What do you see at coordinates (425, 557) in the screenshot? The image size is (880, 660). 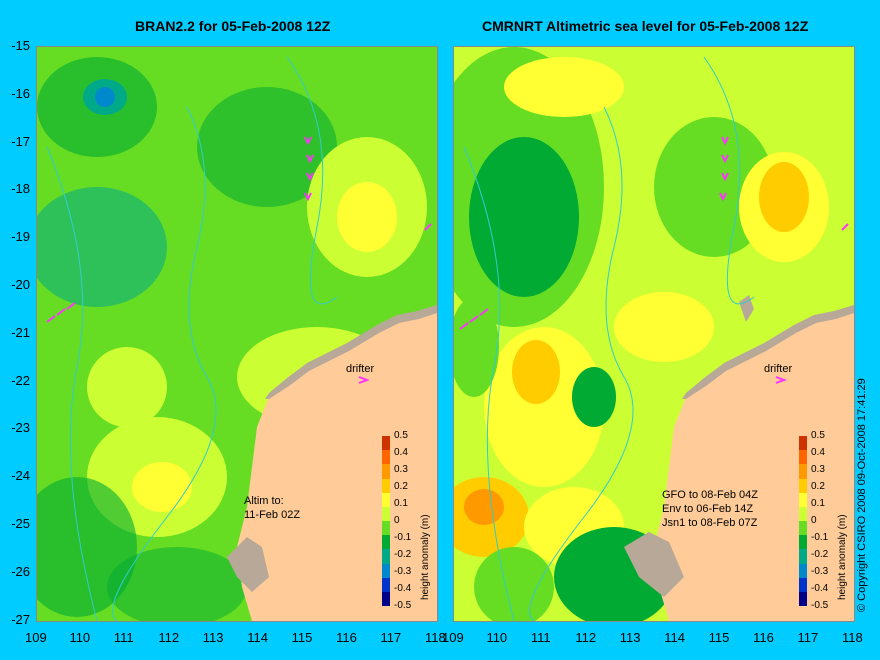 I see `left-colorbar-title: height anomaly (m)` at bounding box center [425, 557].